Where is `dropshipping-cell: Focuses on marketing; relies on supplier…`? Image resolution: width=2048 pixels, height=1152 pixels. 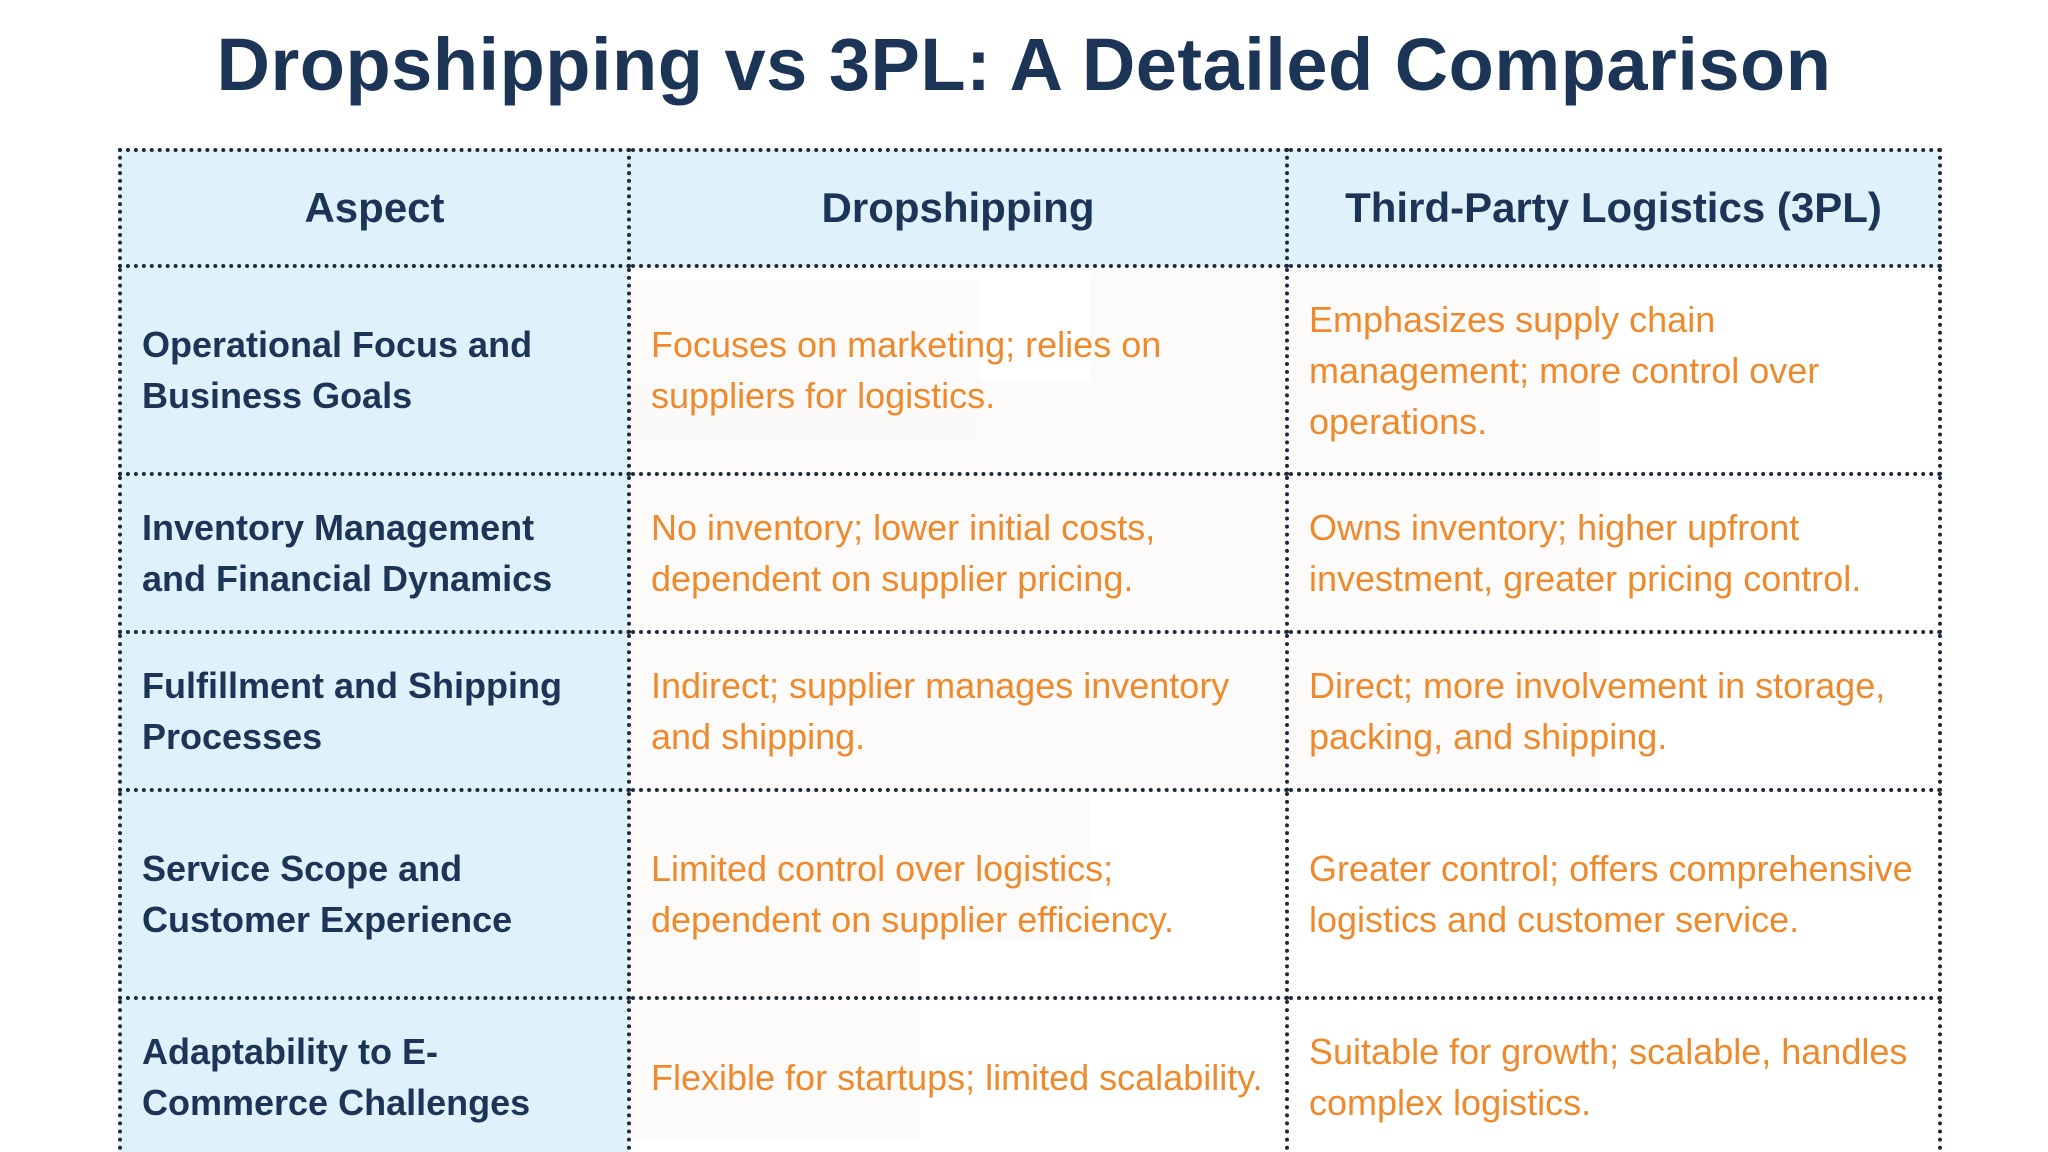 dropshipping-cell: Focuses on marketing; relies on supplier… is located at coordinates (958, 370).